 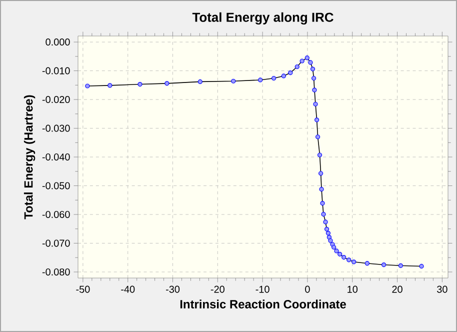 What do you see at coordinates (58, 42) in the screenshot?
I see `y-tick-label: 0.000` at bounding box center [58, 42].